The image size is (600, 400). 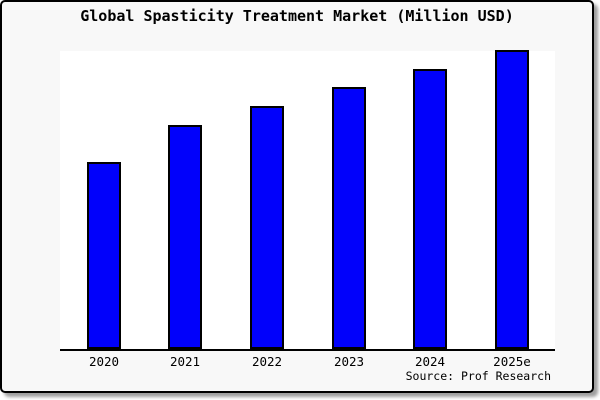 I want to click on x-tick-label-2020: 2020, so click(x=104, y=361).